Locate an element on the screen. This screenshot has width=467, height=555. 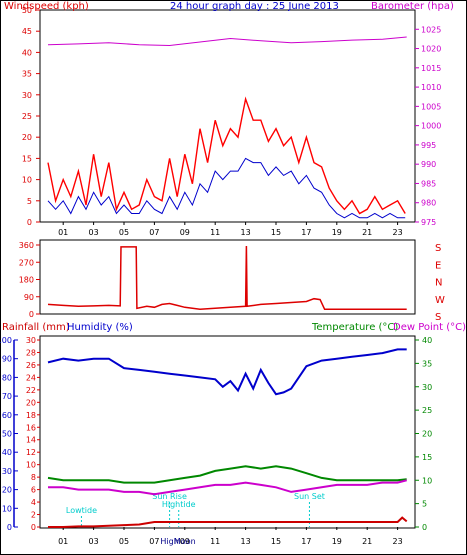
direction-tick-label: 360 is located at coordinates (26, 245).